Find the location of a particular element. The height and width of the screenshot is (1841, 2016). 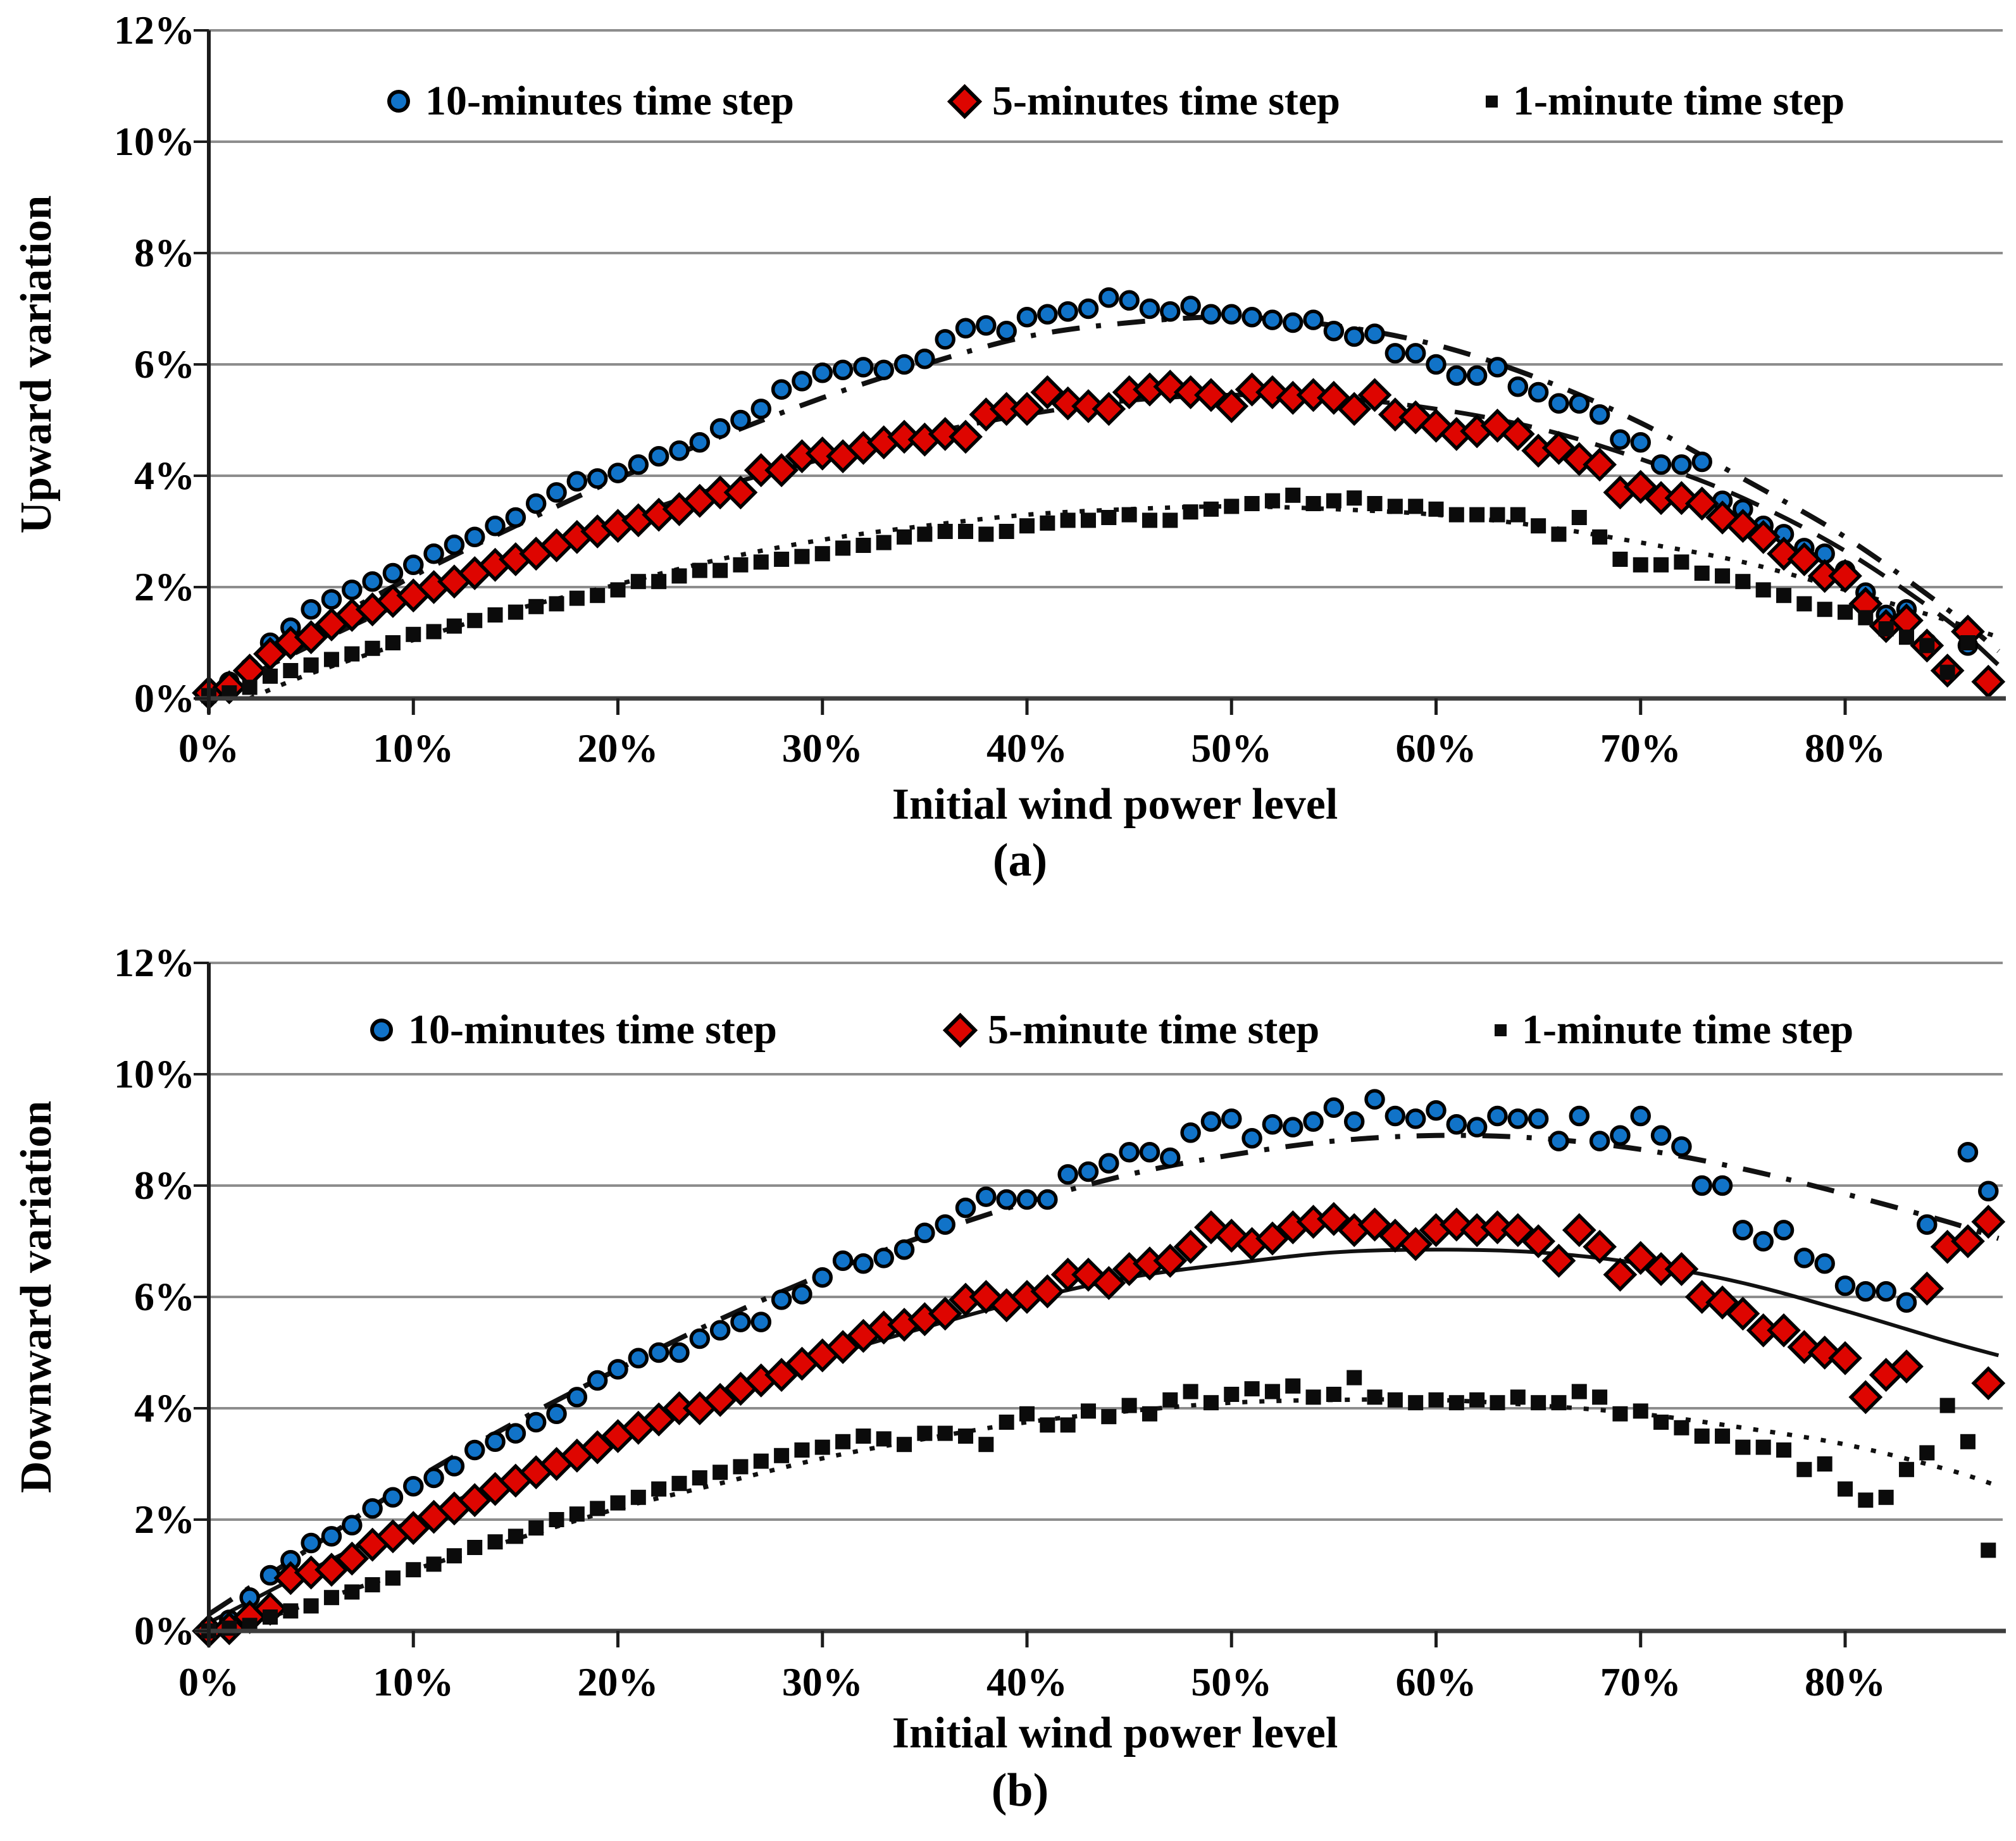

y-axis-title-downward: Downward variation is located at coordinates (37, 1297).